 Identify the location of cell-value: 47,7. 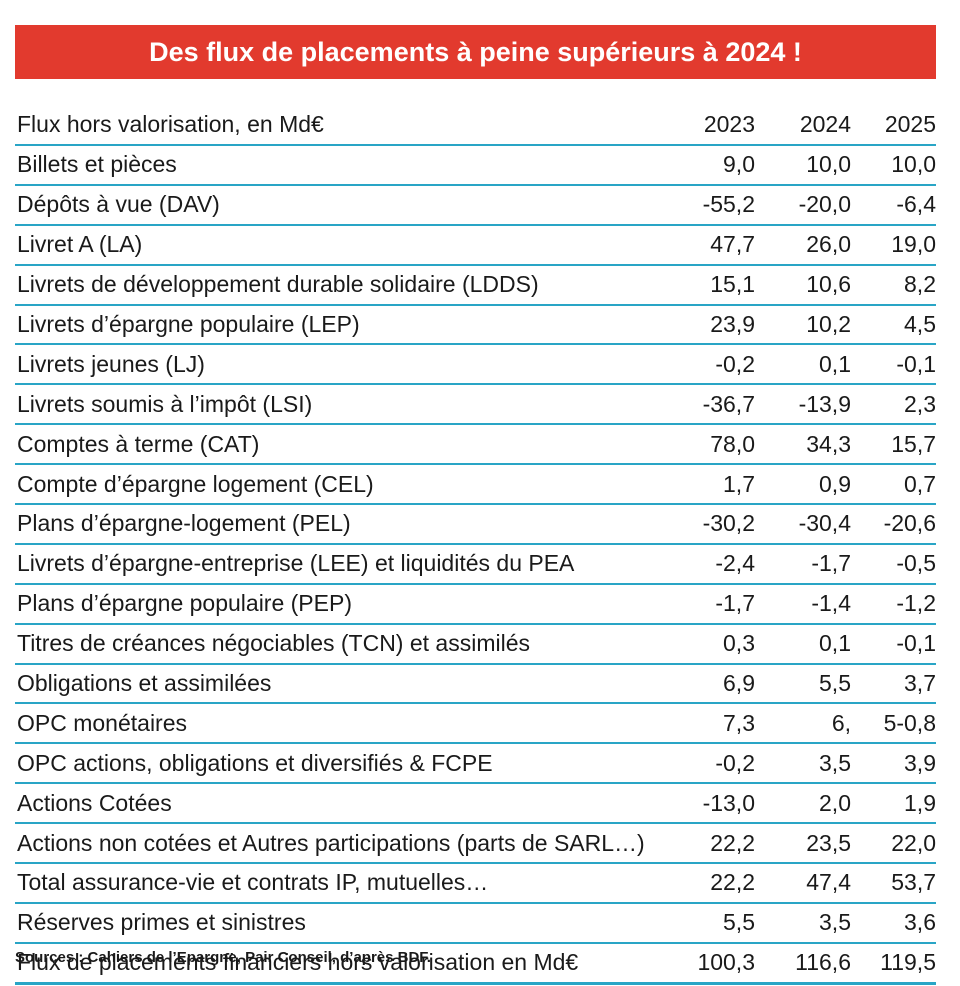
(712, 245).